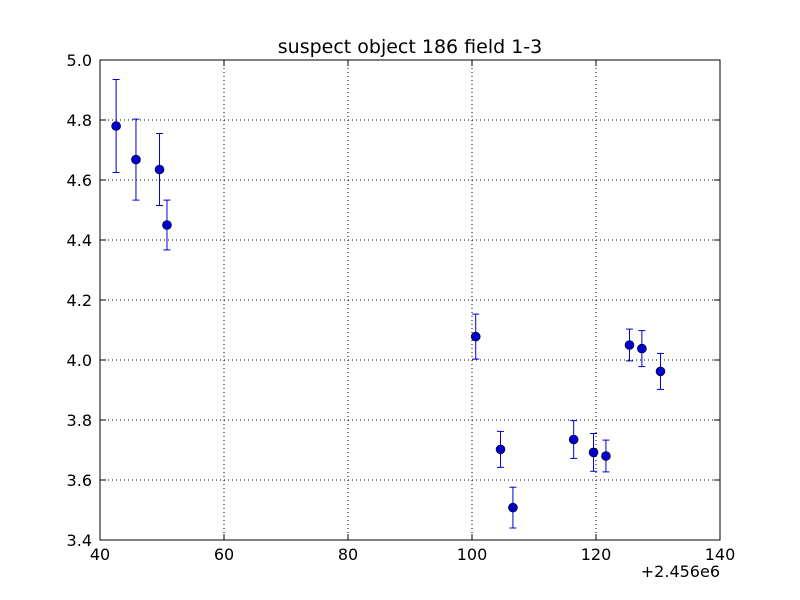 This screenshot has height=600, width=800. Describe the element at coordinates (680, 571) in the screenshot. I see `x-axis-offset-label: +2.456e6` at that location.